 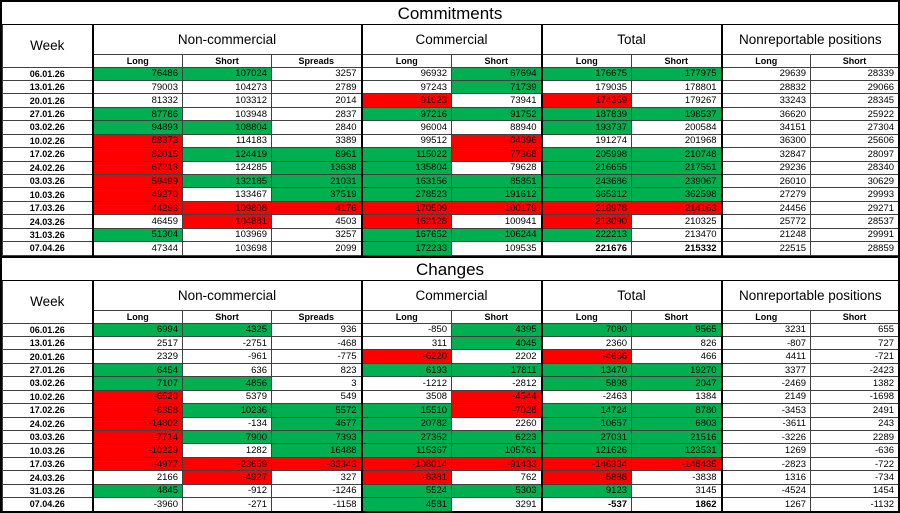 What do you see at coordinates (316, 100) in the screenshot?
I see `value-cell: 2014` at bounding box center [316, 100].